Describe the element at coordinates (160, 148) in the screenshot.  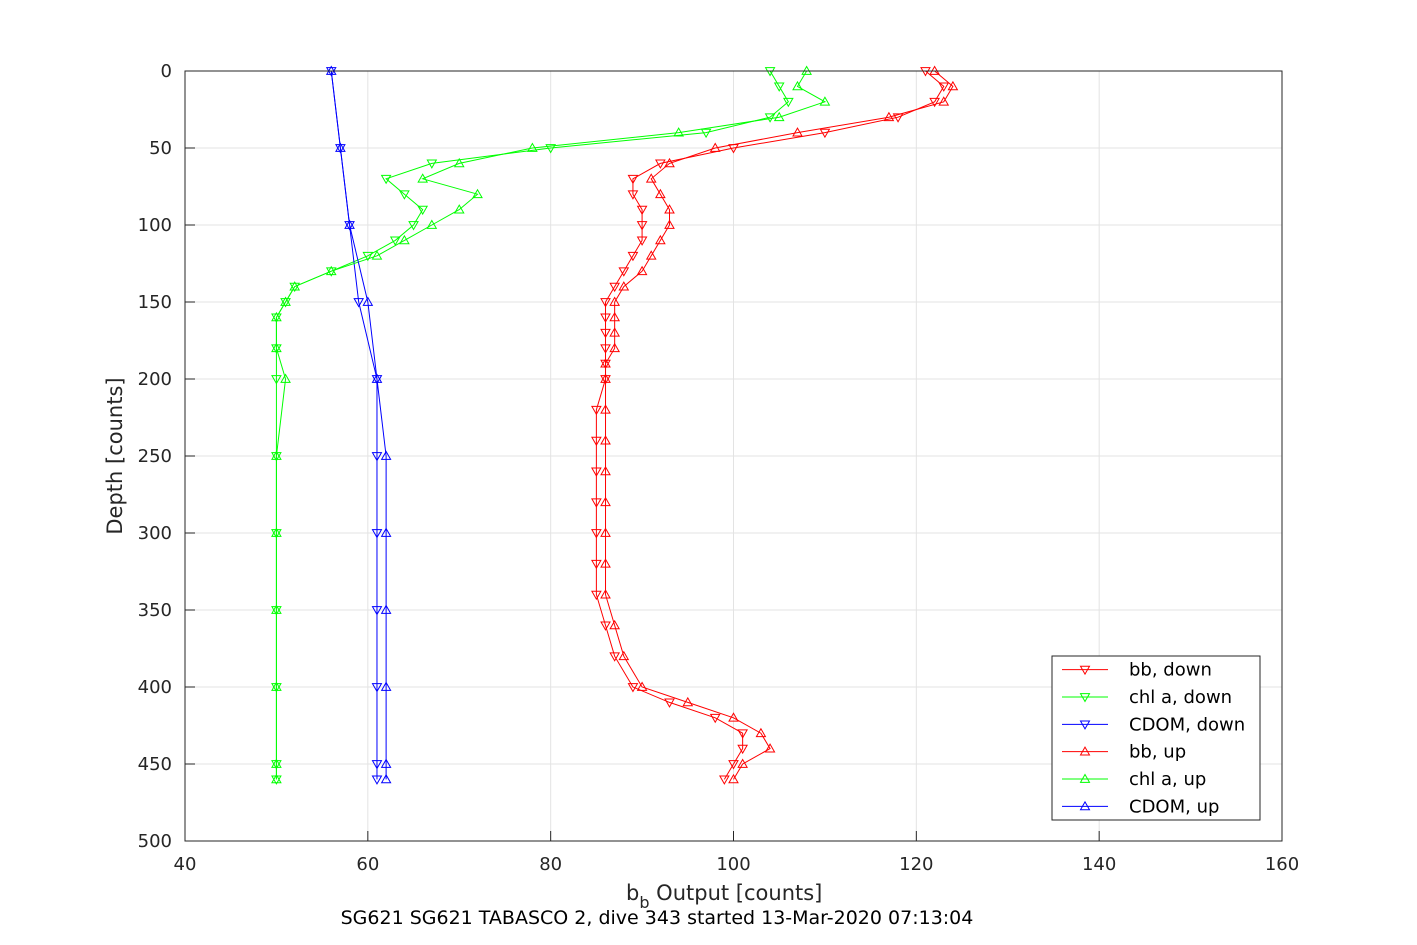
I see `y-tick-label: 50` at that location.